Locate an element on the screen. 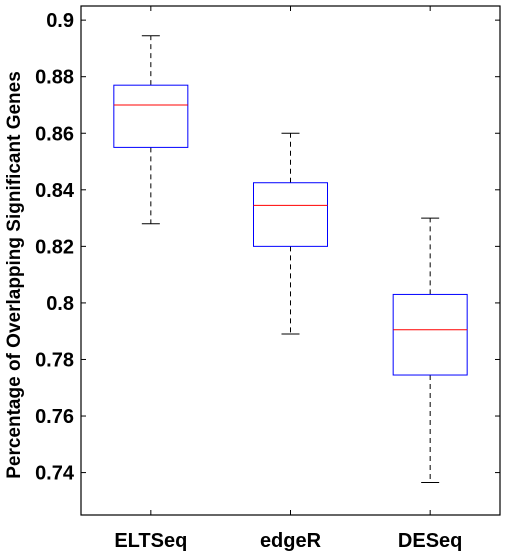  y-tick-label: 0.74 is located at coordinates (55, 474).